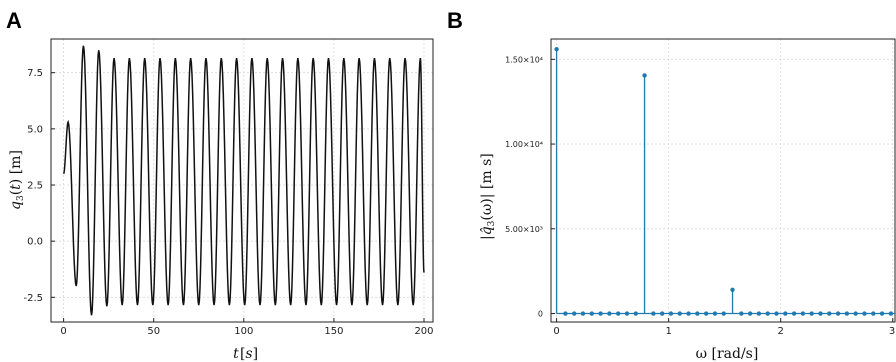  I want to click on panel-label-b: B, so click(455, 20).